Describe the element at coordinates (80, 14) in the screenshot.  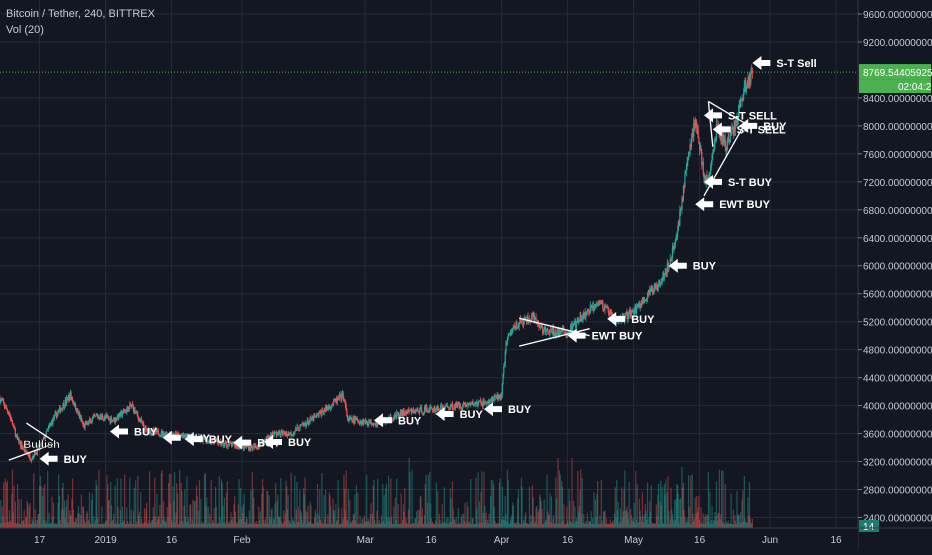
I see `symbol-title: Bitcoin / Tether, 240, BITTREX` at that location.